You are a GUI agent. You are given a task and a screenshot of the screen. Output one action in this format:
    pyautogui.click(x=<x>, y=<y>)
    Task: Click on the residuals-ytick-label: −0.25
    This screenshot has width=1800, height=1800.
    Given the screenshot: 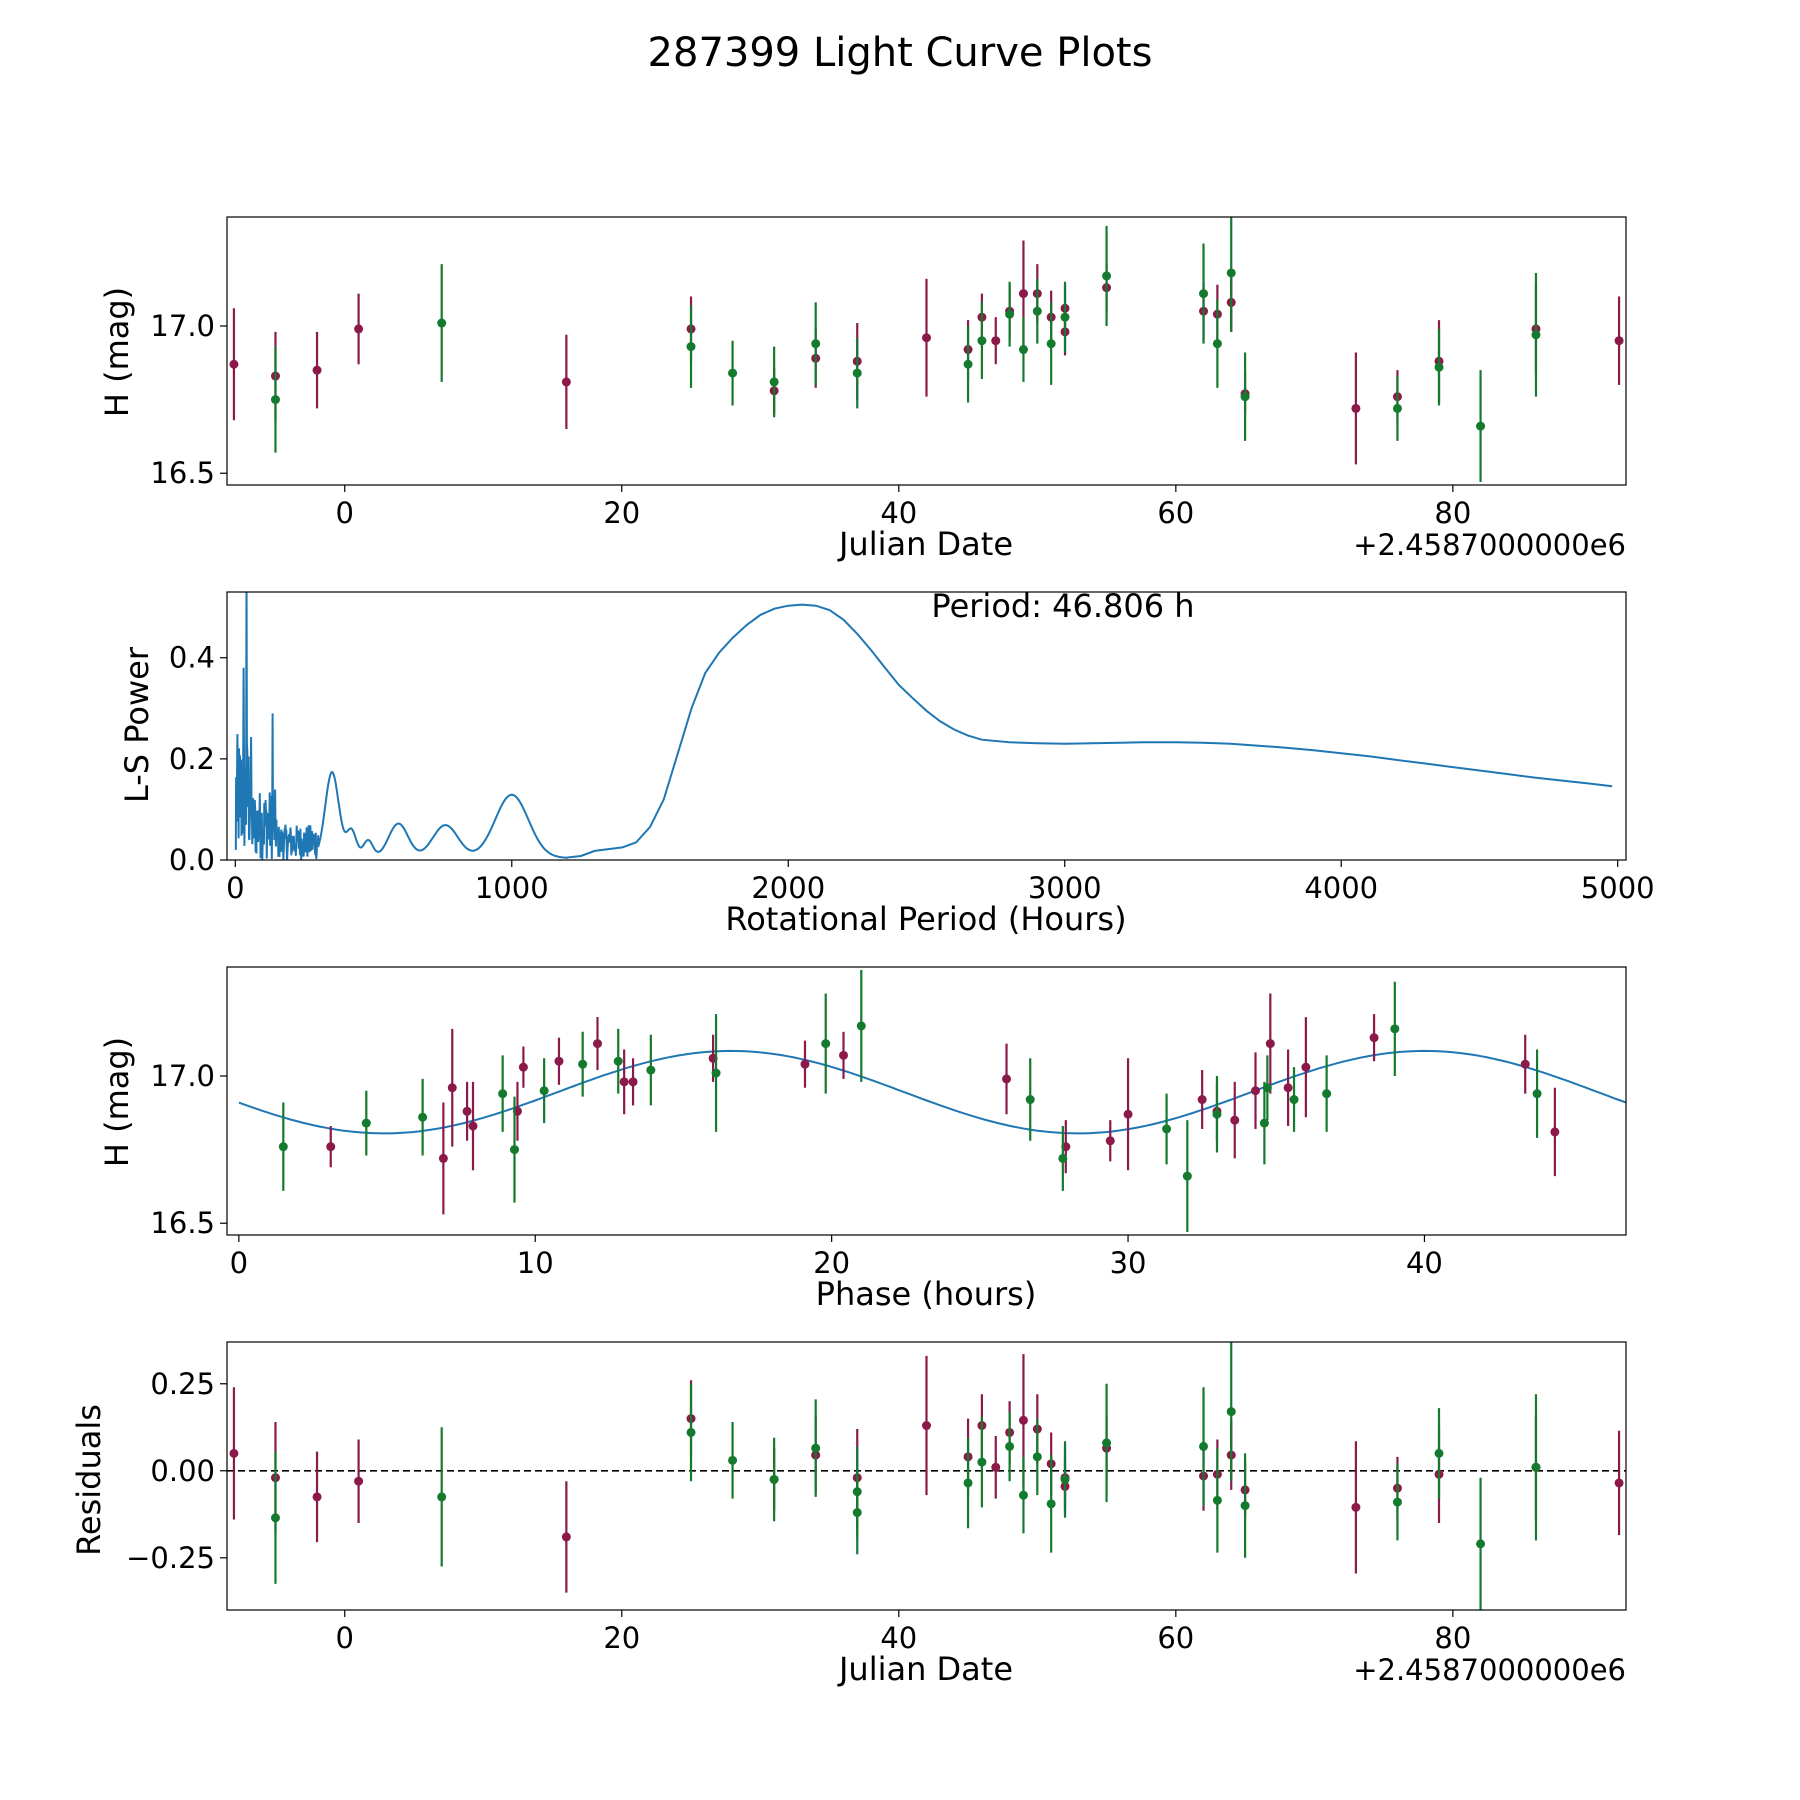 What is the action you would take?
    pyautogui.click(x=170, y=1558)
    